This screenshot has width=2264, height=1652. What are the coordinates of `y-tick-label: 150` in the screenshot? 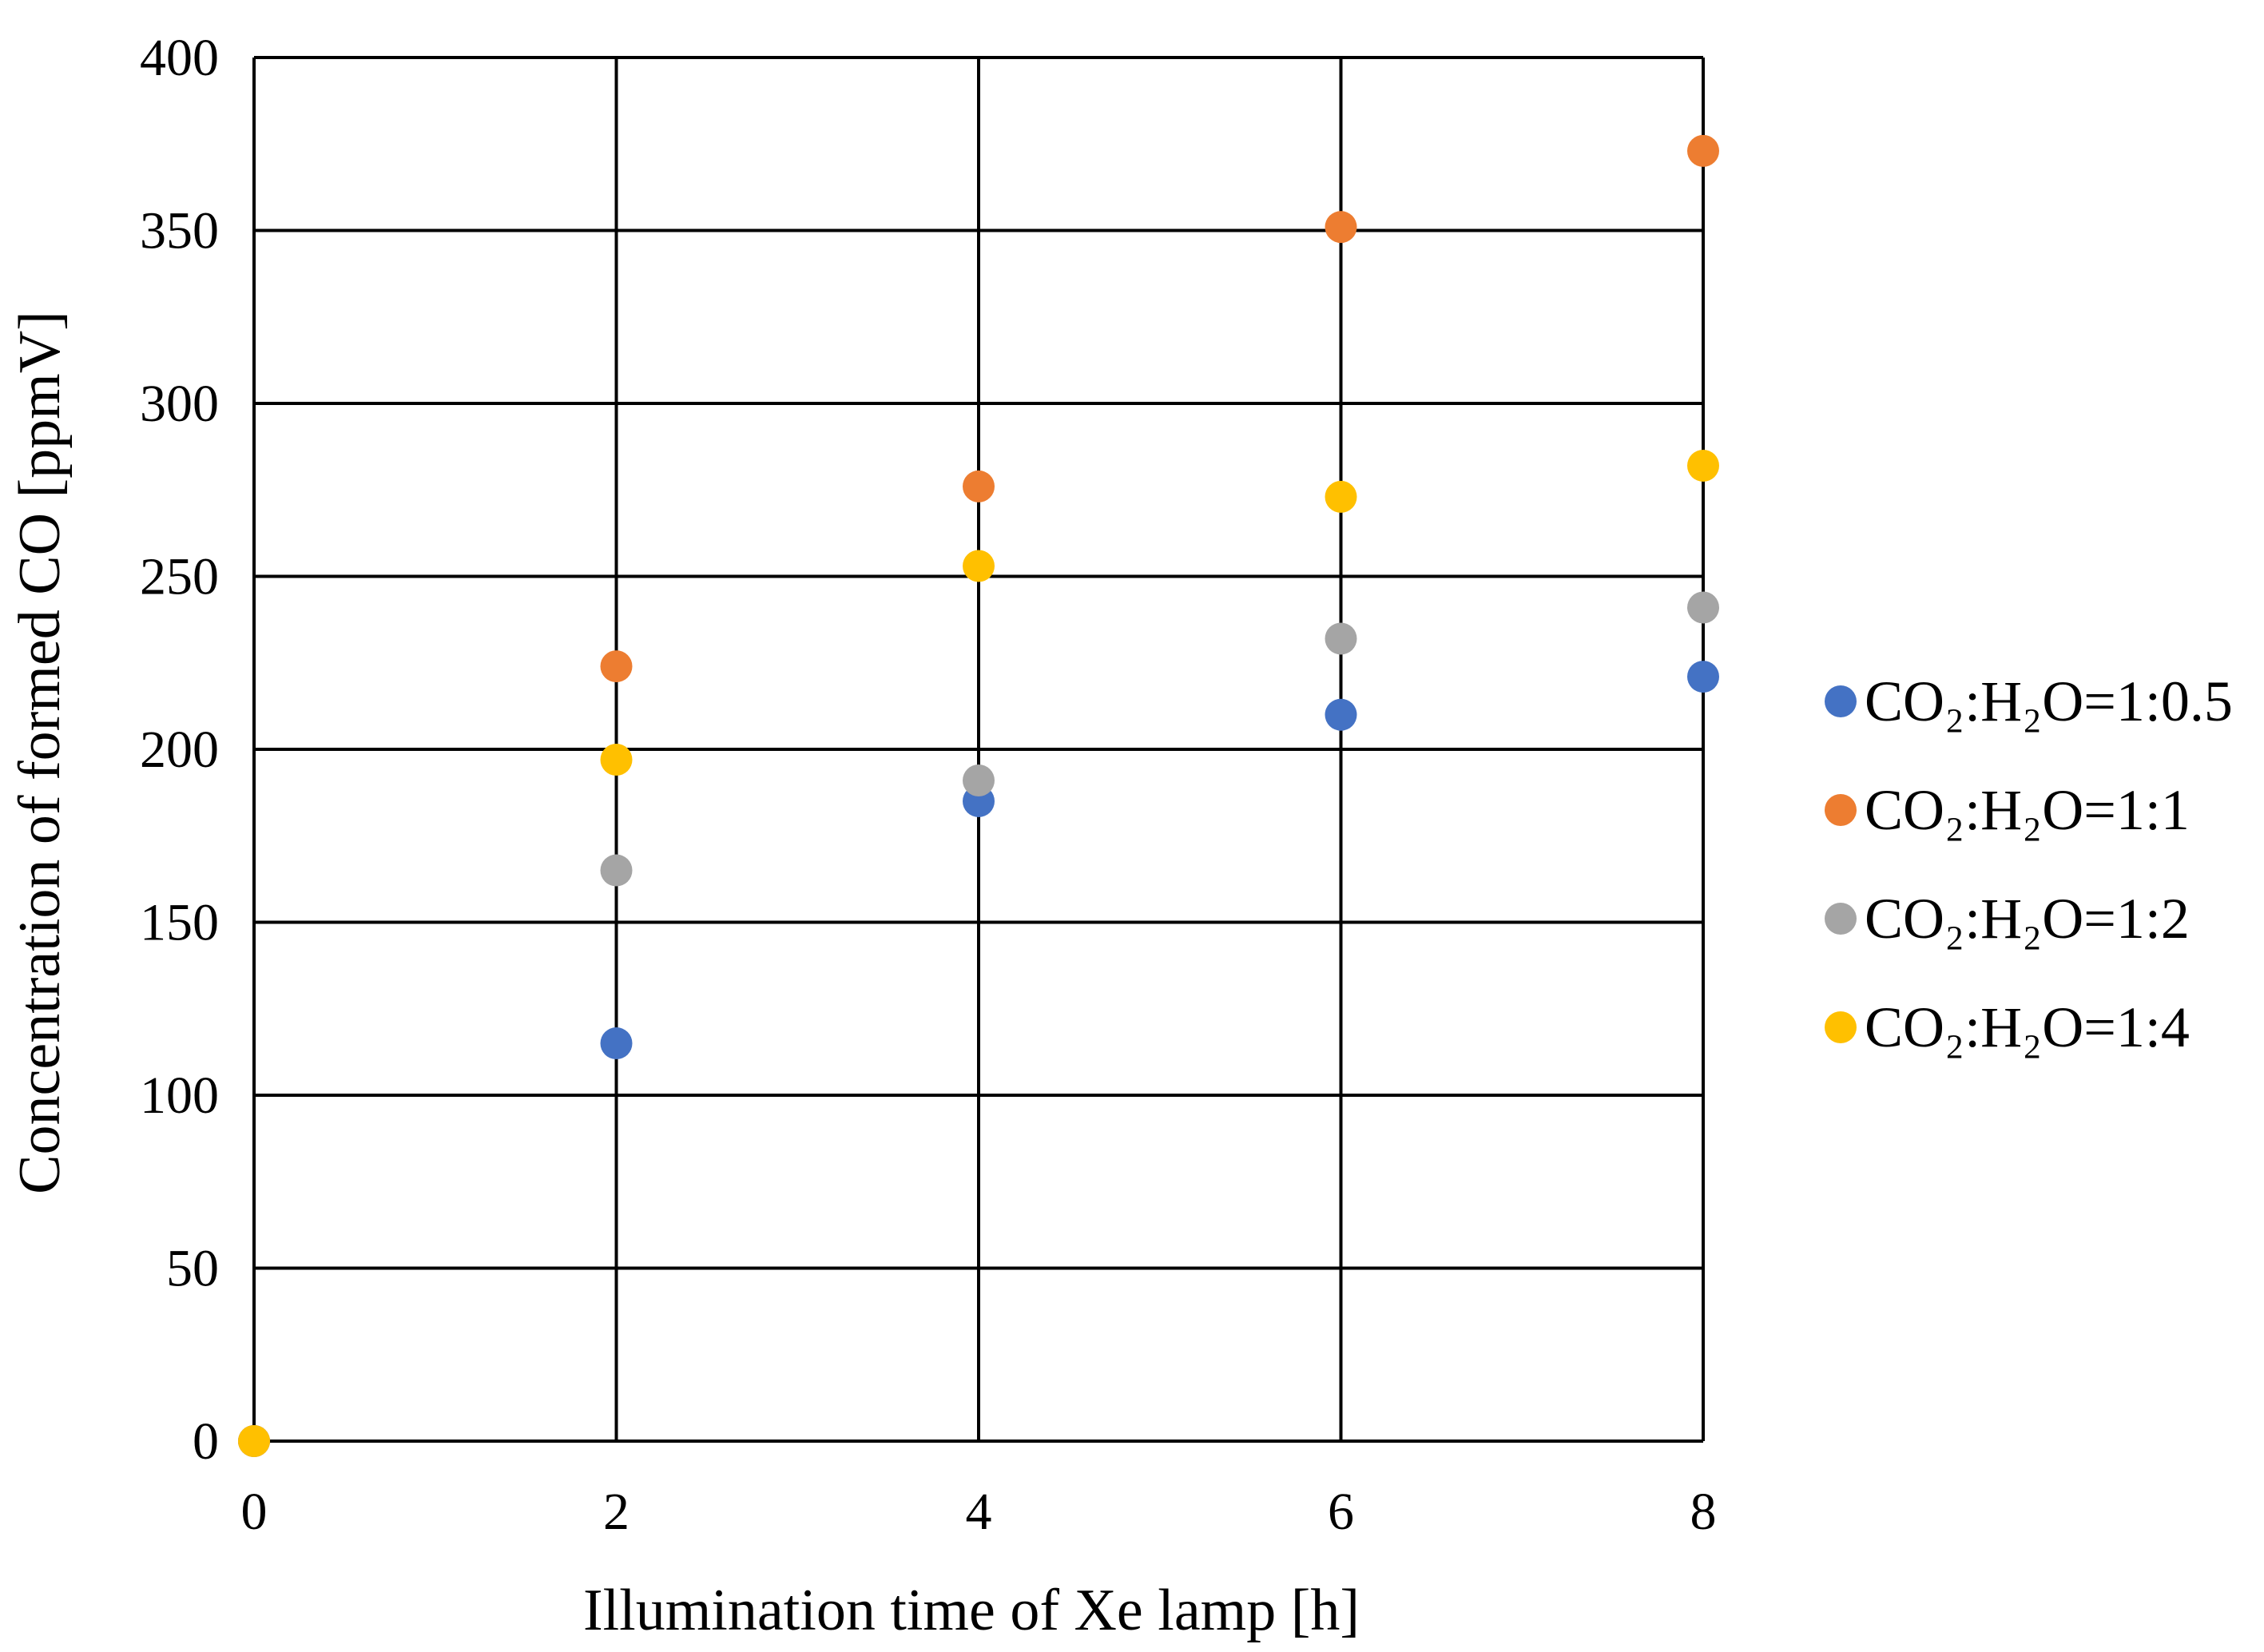 It's located at (179, 923).